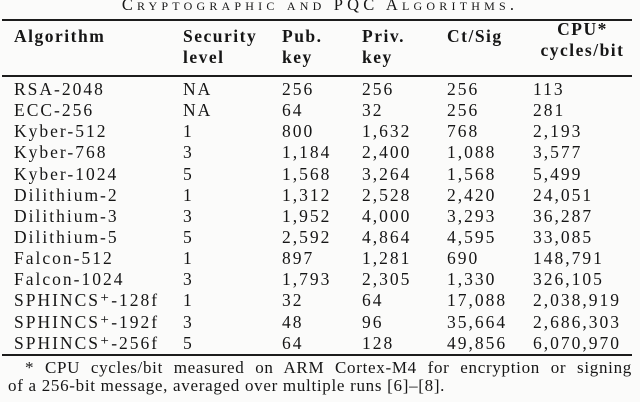 The height and width of the screenshot is (402, 640). What do you see at coordinates (577, 342) in the screenshot?
I see `table-cell-cpu-cycles-per-bit: 6,070,970` at bounding box center [577, 342].